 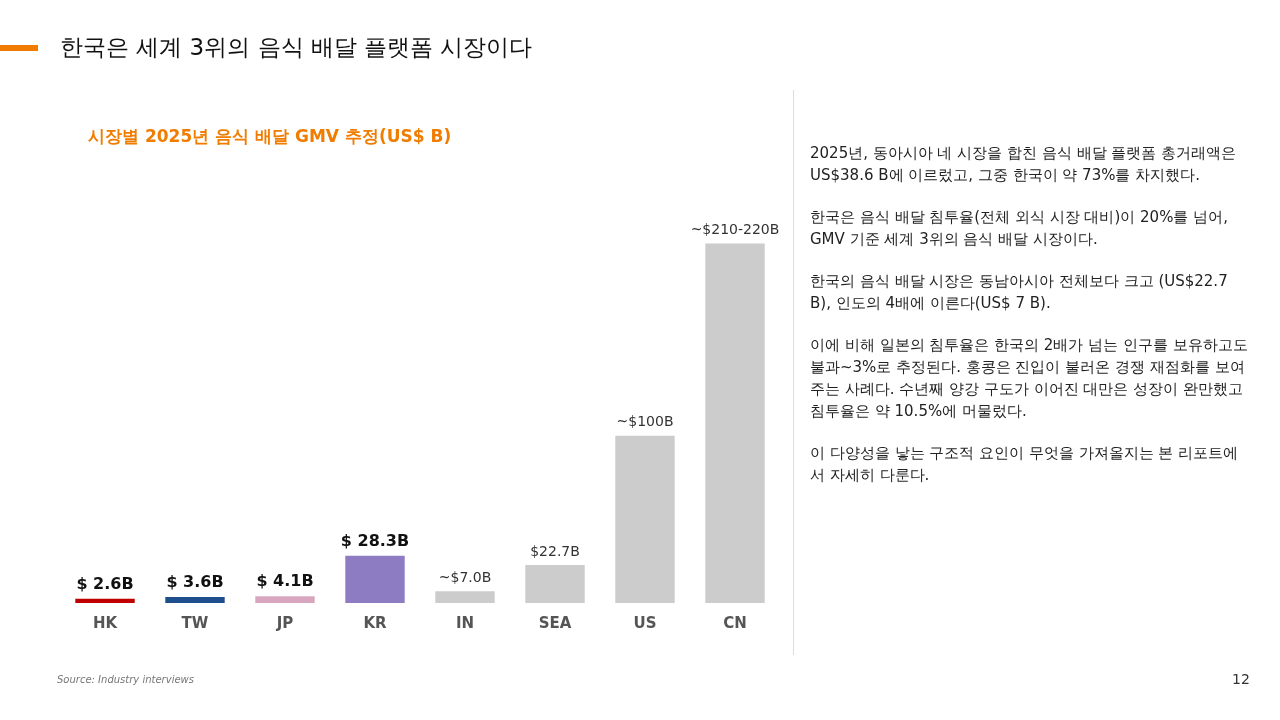 What do you see at coordinates (285, 581) in the screenshot?
I see `data-label: $ 4.1B` at bounding box center [285, 581].